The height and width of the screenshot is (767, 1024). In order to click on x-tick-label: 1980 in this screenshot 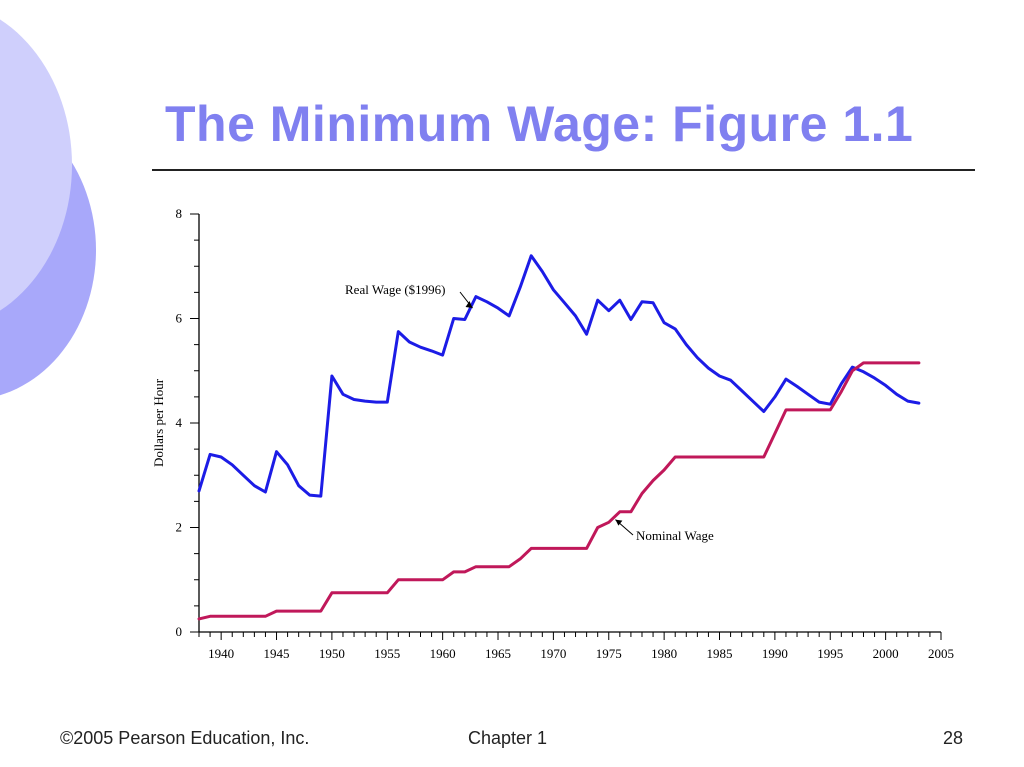, I will do `click(664, 653)`.